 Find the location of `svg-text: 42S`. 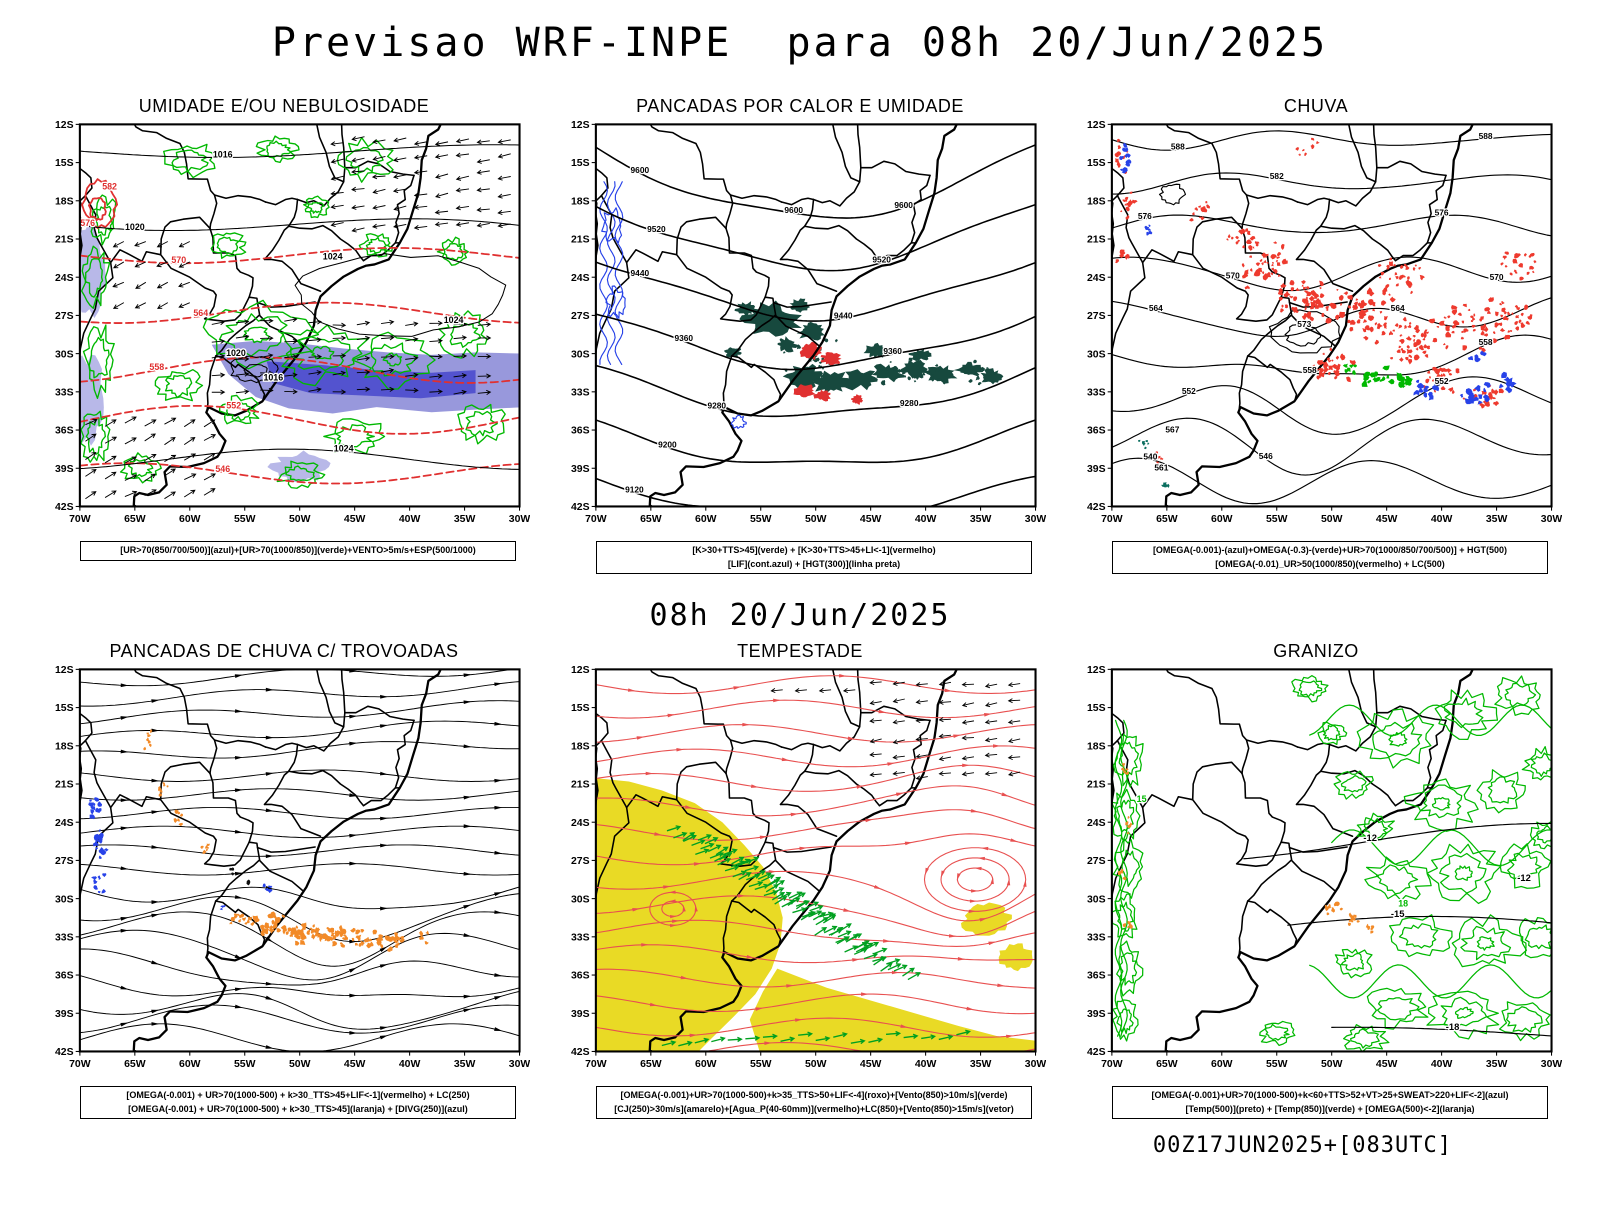

svg-text: 42S is located at coordinates (580, 507).